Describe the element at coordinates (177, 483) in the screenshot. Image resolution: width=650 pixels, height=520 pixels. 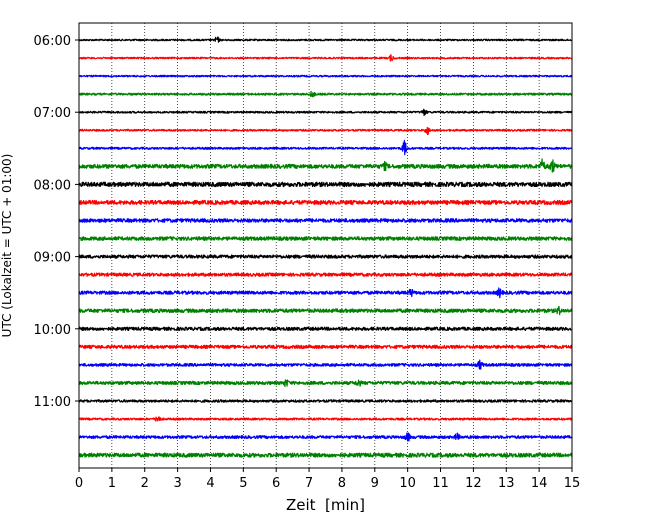
I see `x-tick-label: 3` at that location.